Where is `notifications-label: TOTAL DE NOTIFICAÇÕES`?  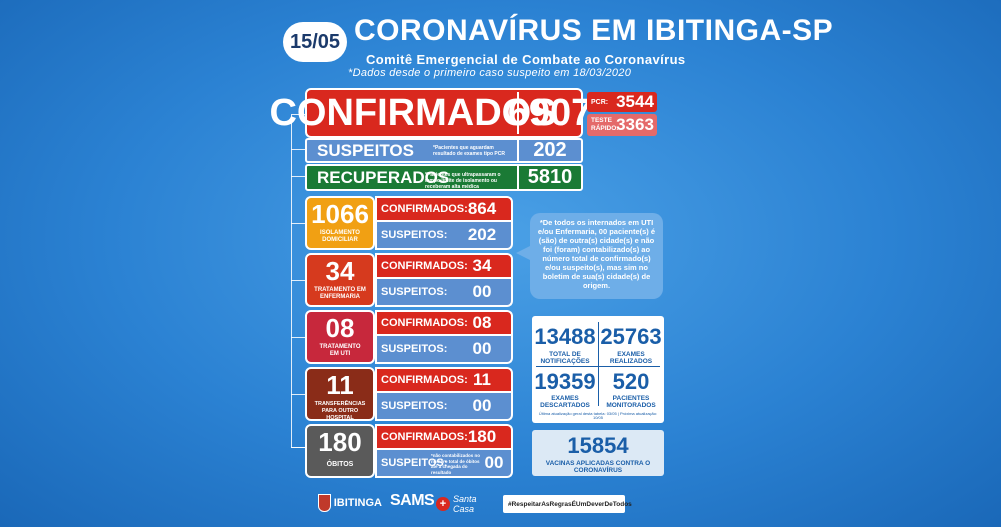 notifications-label: TOTAL DE NOTIFICAÇÕES is located at coordinates (565, 358).